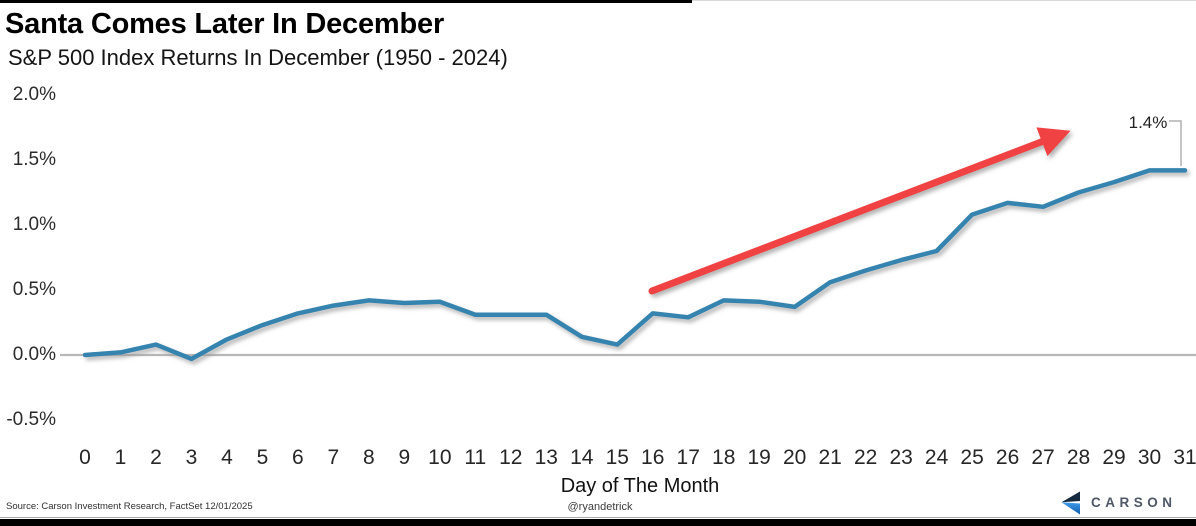 The height and width of the screenshot is (526, 1196). Describe the element at coordinates (859, 211) in the screenshot. I see `trend-arrow` at that location.